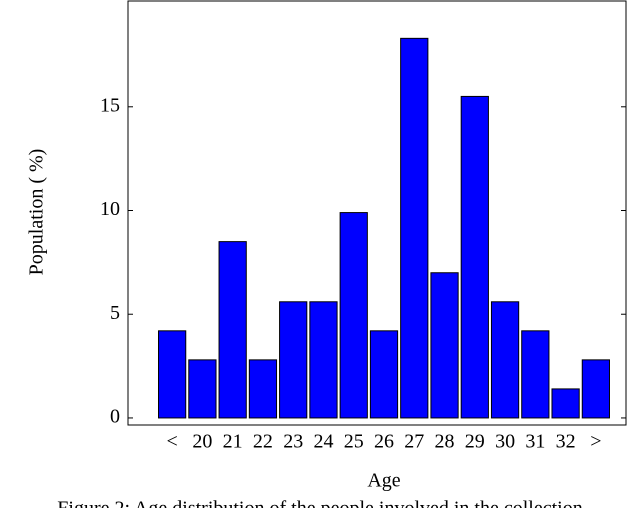 This screenshot has width=640, height=513. I want to click on x-tick-label: 23, so click(293, 442).